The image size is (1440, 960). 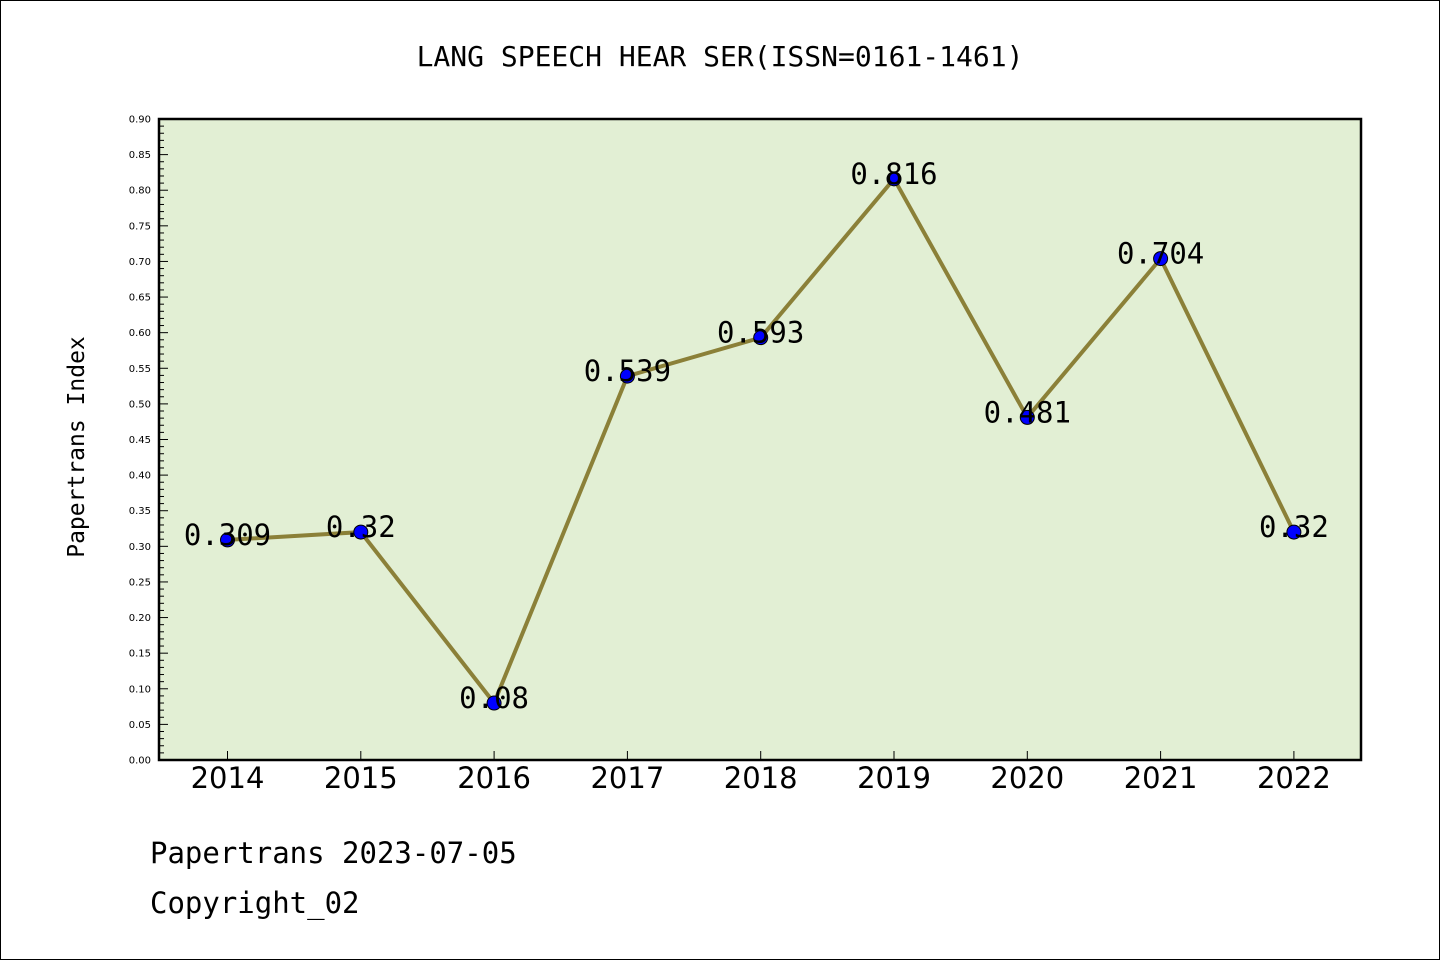 I want to click on x-tick-label: 2015, so click(x=361, y=778).